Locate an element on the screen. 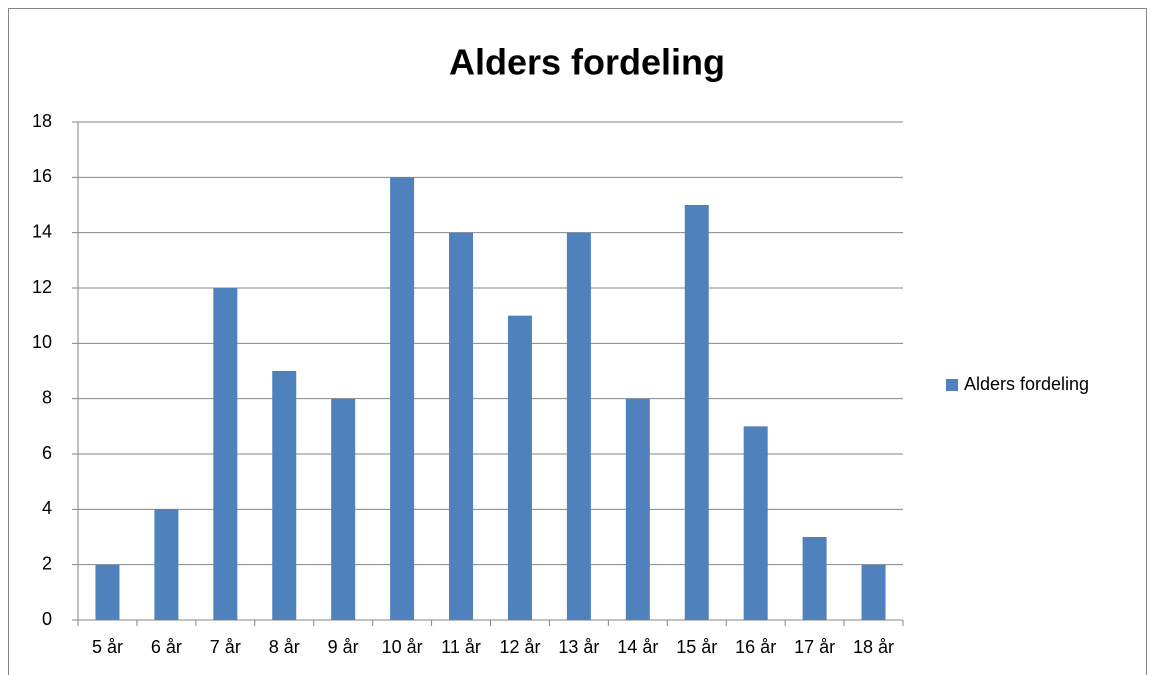 The image size is (1151, 675). y-tick-label: 2 is located at coordinates (47, 563).